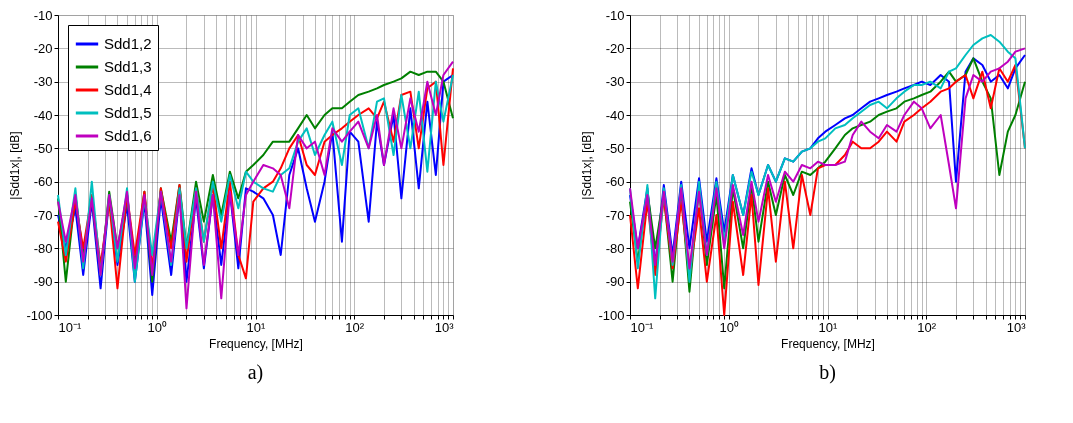 The height and width of the screenshot is (423, 1073). I want to click on text: a), so click(255, 372).